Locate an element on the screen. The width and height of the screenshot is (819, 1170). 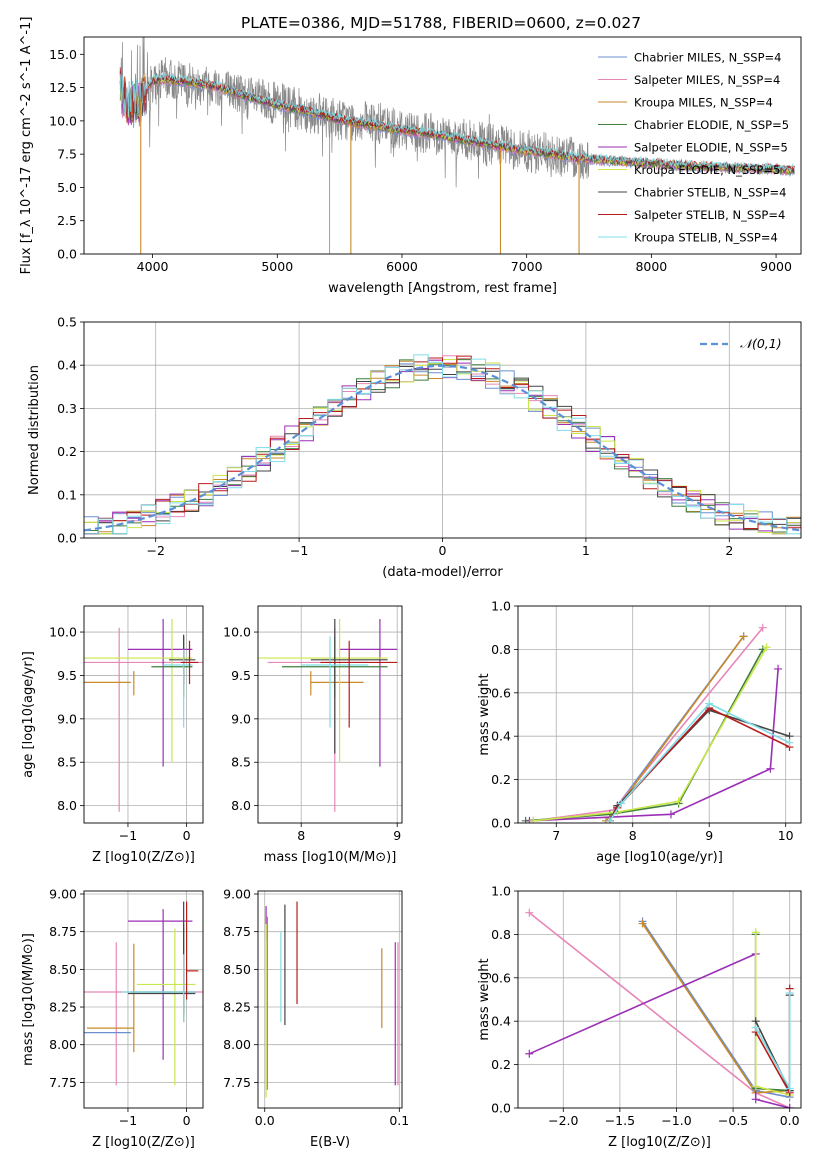
legend-label: Kroupa MILES, N_SSP=4 is located at coordinates (703, 103).